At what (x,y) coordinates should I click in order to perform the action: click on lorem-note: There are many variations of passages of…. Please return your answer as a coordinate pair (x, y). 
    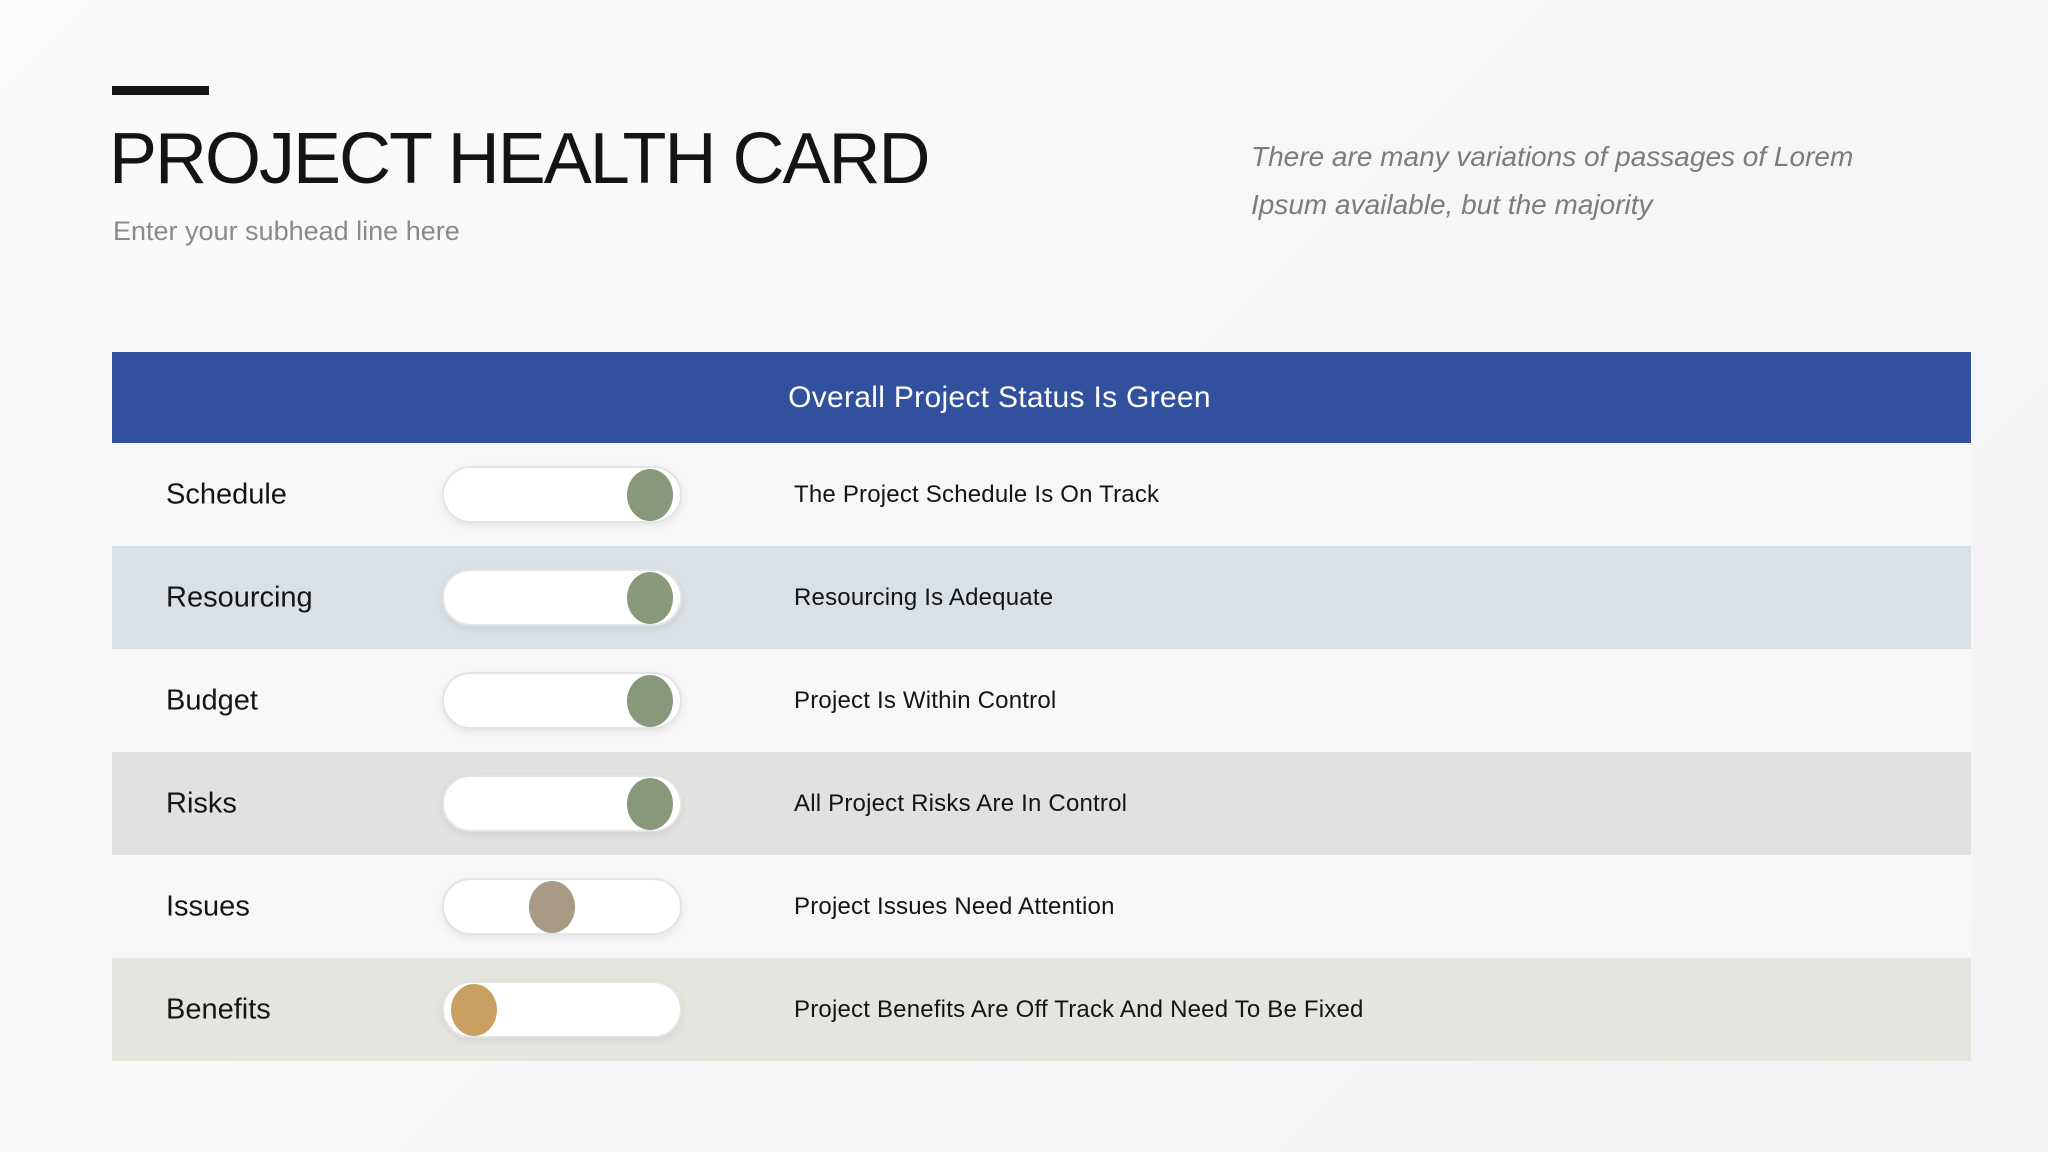
    Looking at the image, I should click on (1561, 181).